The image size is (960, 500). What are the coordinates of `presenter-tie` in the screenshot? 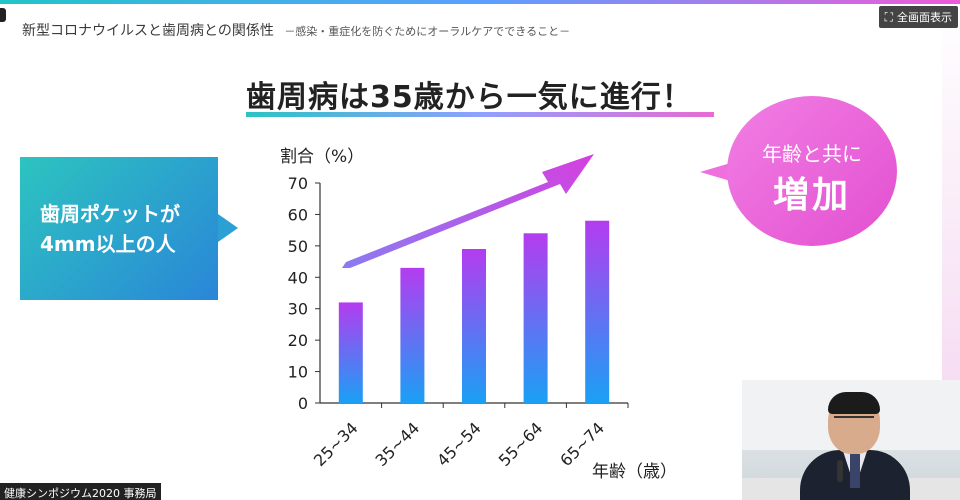 It's located at (855, 471).